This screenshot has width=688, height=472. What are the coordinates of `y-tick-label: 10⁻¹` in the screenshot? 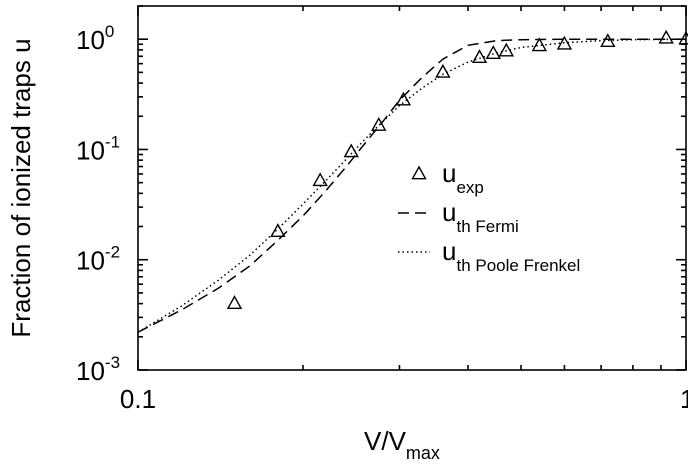 It's located at (98, 148).